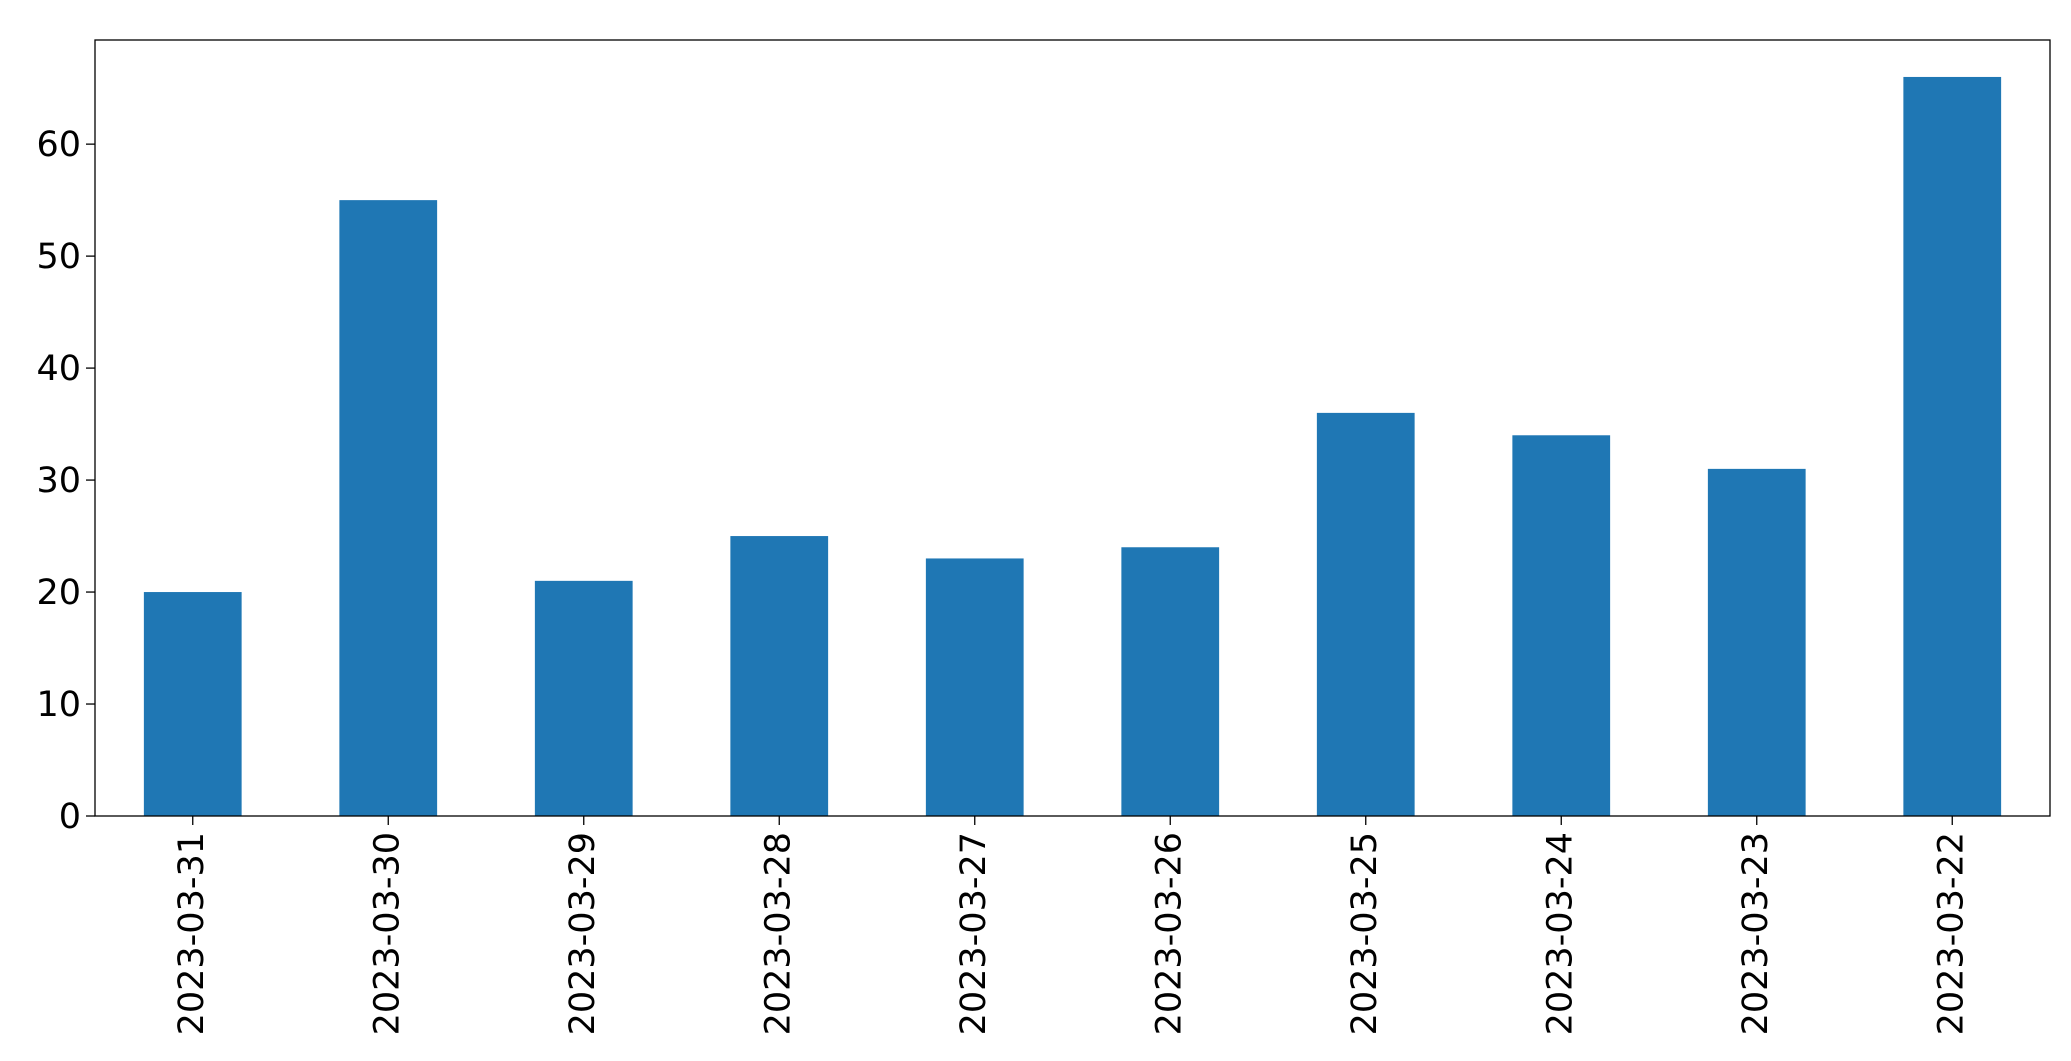  I want to click on y-tick-label: 50, so click(58, 257).